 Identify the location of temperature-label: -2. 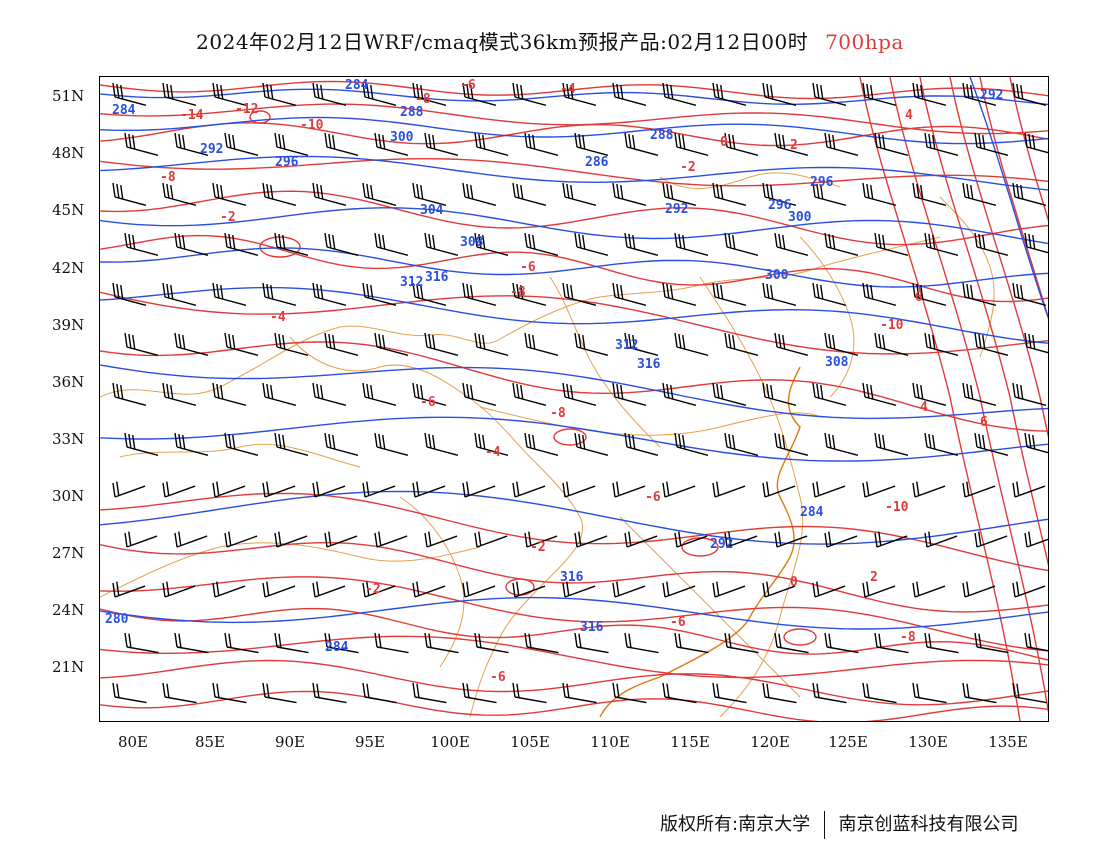
(688, 167).